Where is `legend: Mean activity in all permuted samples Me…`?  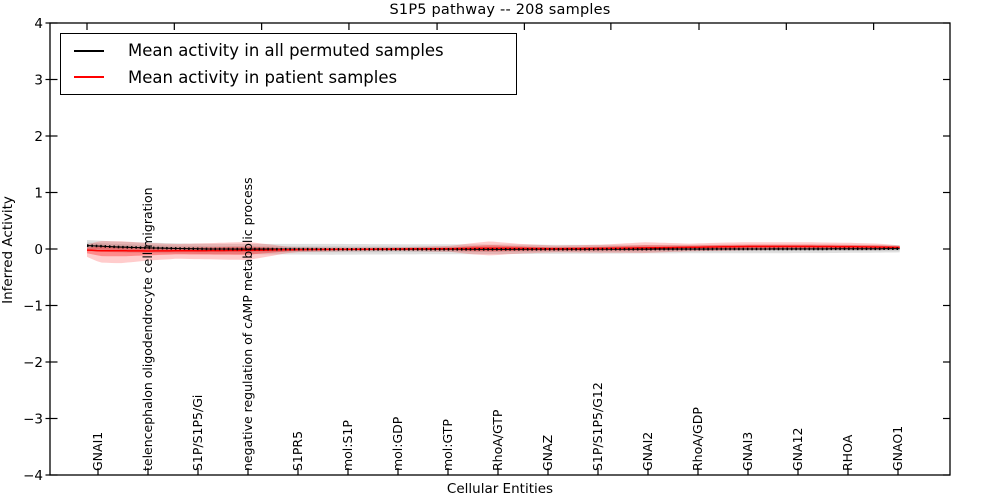 legend: Mean activity in all permuted samples Me… is located at coordinates (288, 64).